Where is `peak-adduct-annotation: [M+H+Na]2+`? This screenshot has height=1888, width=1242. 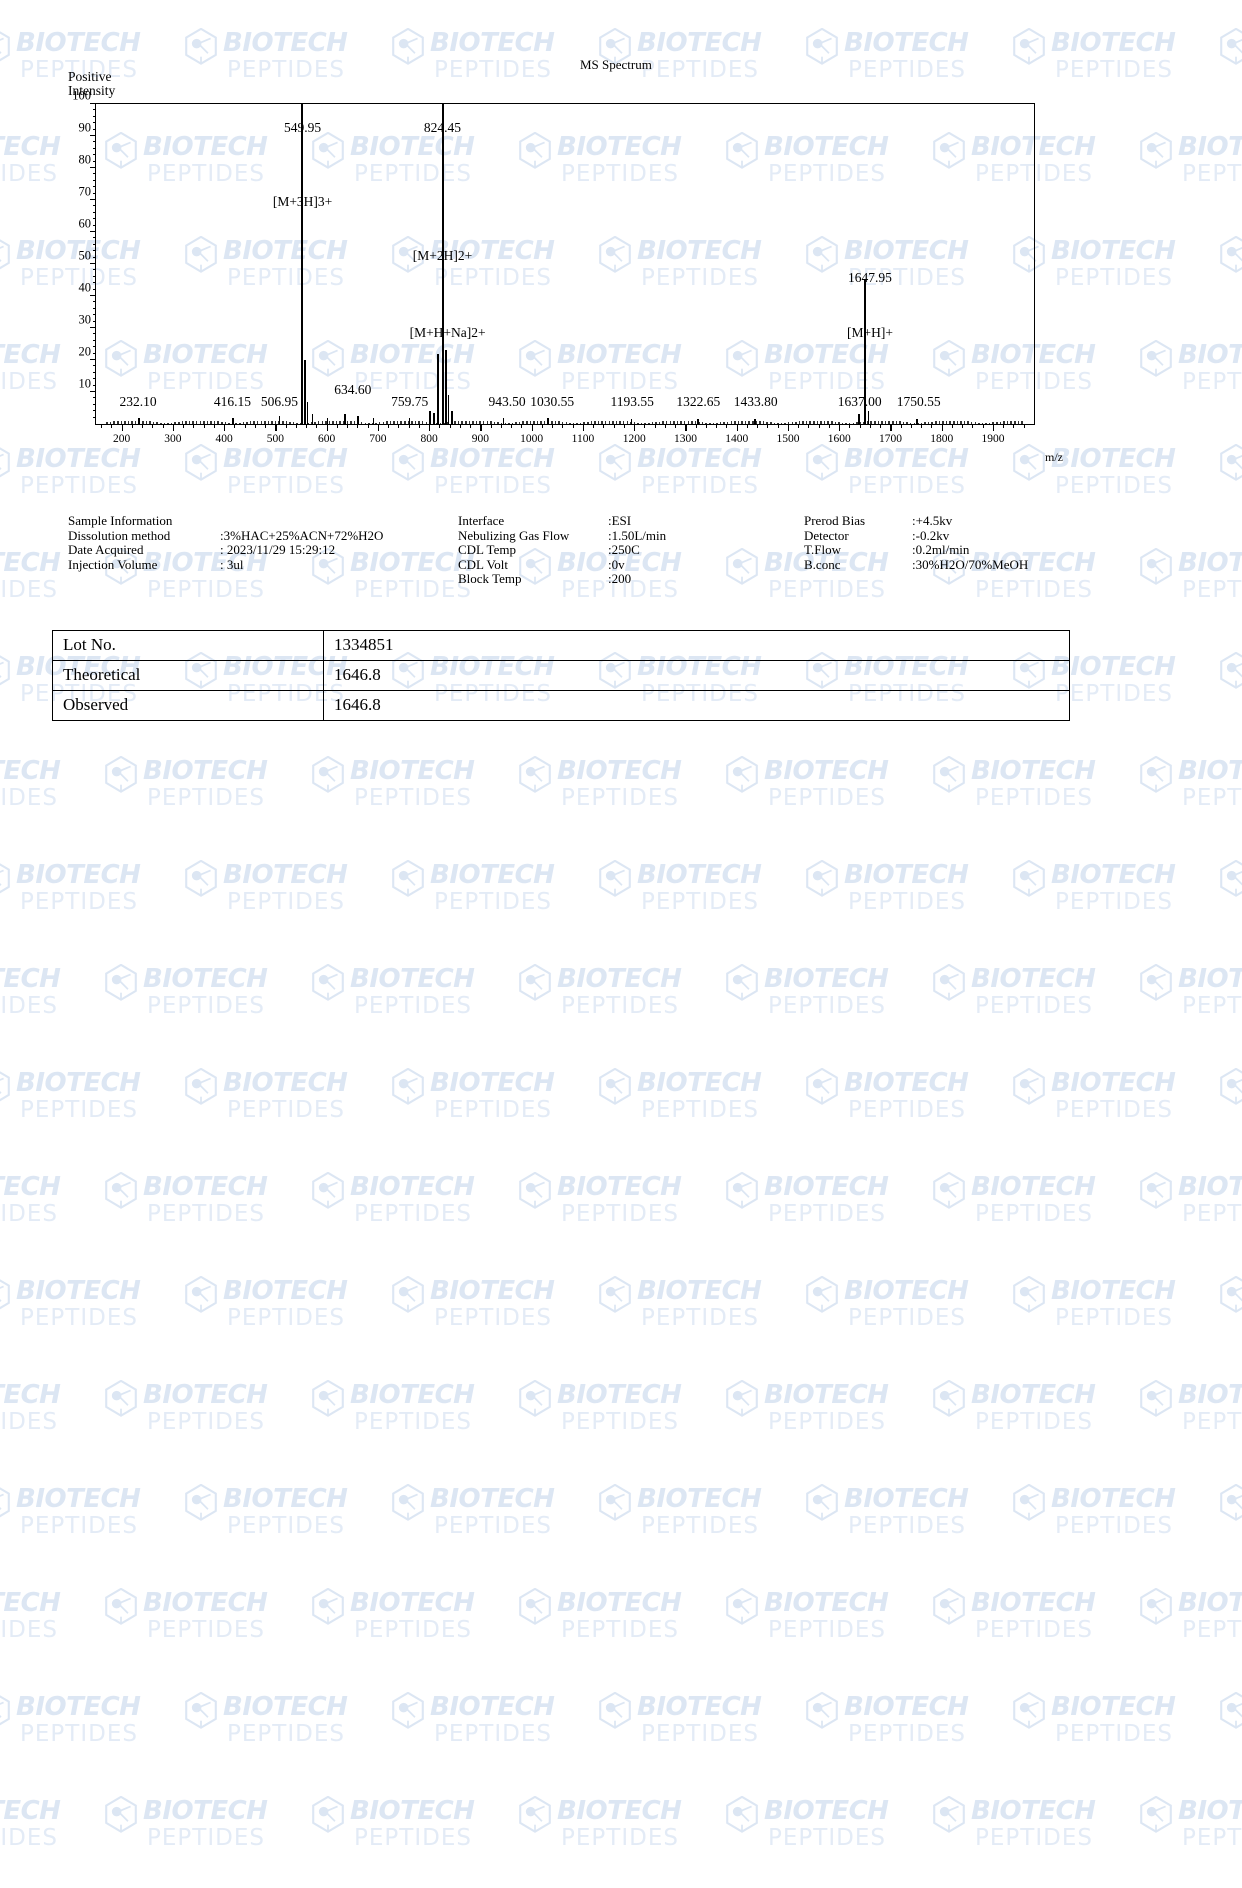
peak-adduct-annotation: [M+H+Na]2+ is located at coordinates (447, 332).